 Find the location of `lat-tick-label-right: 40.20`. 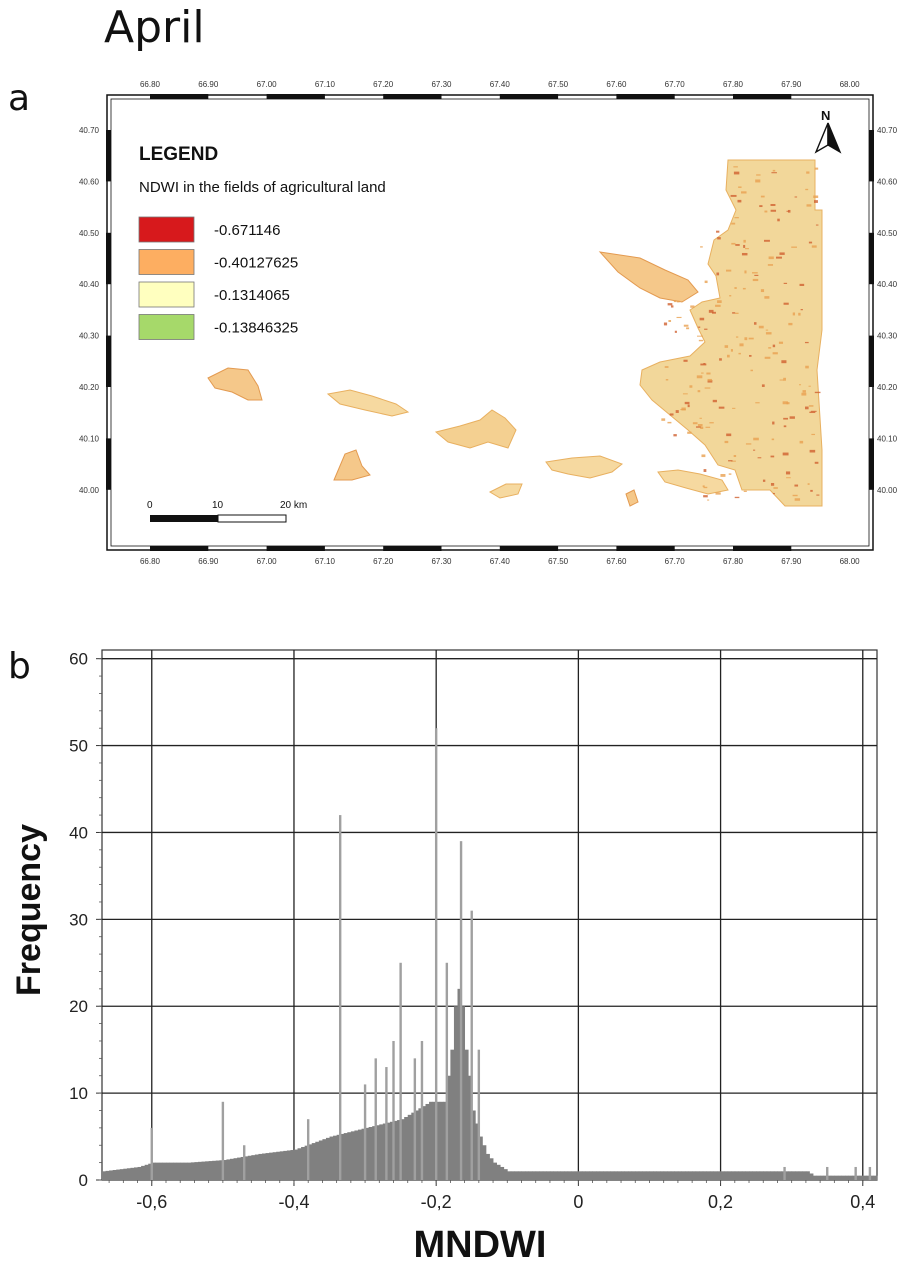

lat-tick-label-right: 40.20 is located at coordinates (887, 387).